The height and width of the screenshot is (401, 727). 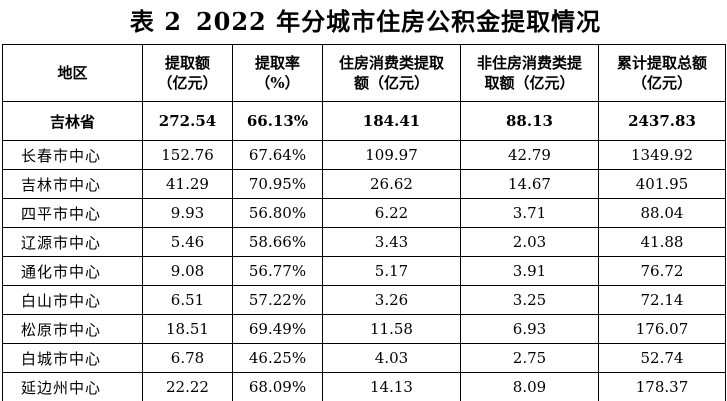 What do you see at coordinates (530, 121) in the screenshot?
I see `cell-non-housing: 88.13` at bounding box center [530, 121].